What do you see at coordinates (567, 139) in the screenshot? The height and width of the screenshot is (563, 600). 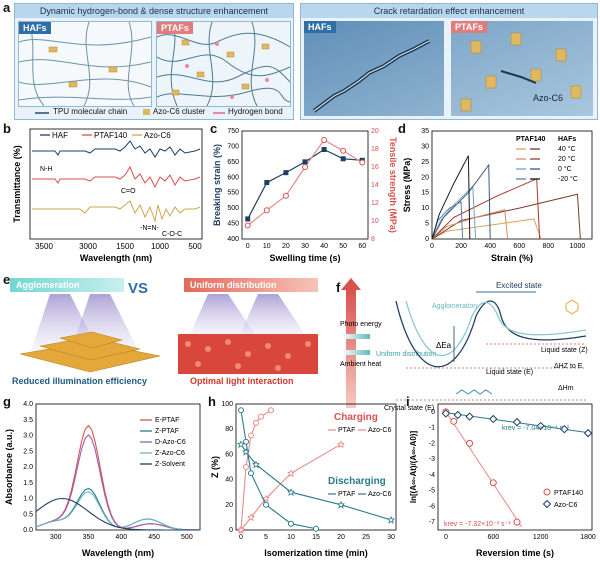 I see `chart-d-legend-haf-header: HAFs` at bounding box center [567, 139].